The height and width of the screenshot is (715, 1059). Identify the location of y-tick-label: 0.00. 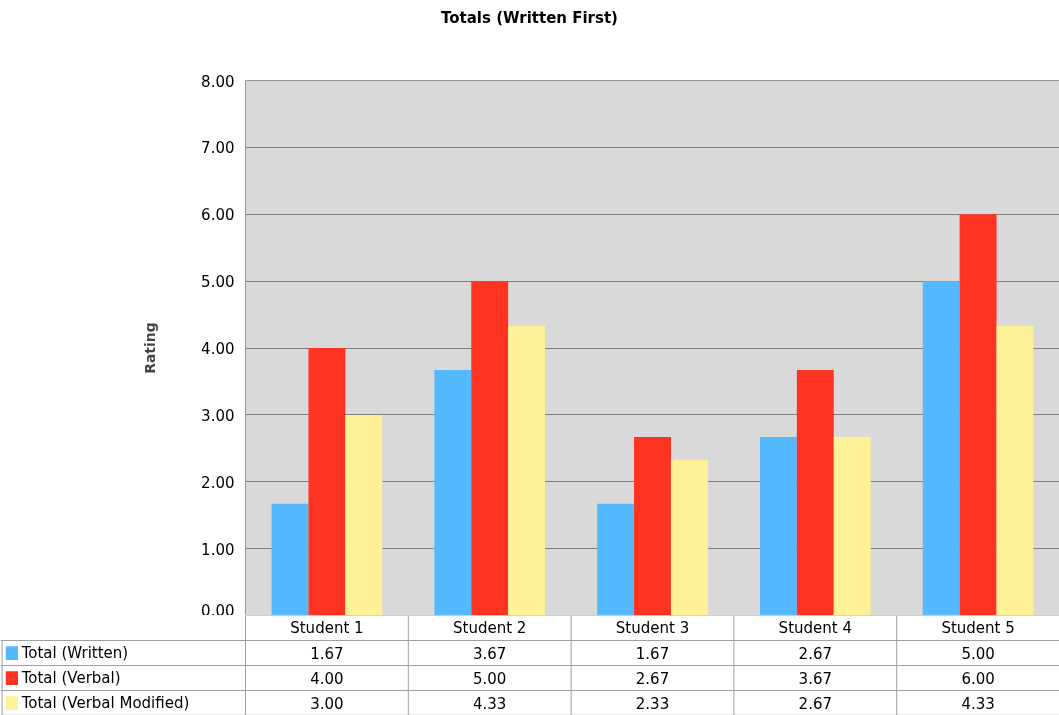
(218, 610).